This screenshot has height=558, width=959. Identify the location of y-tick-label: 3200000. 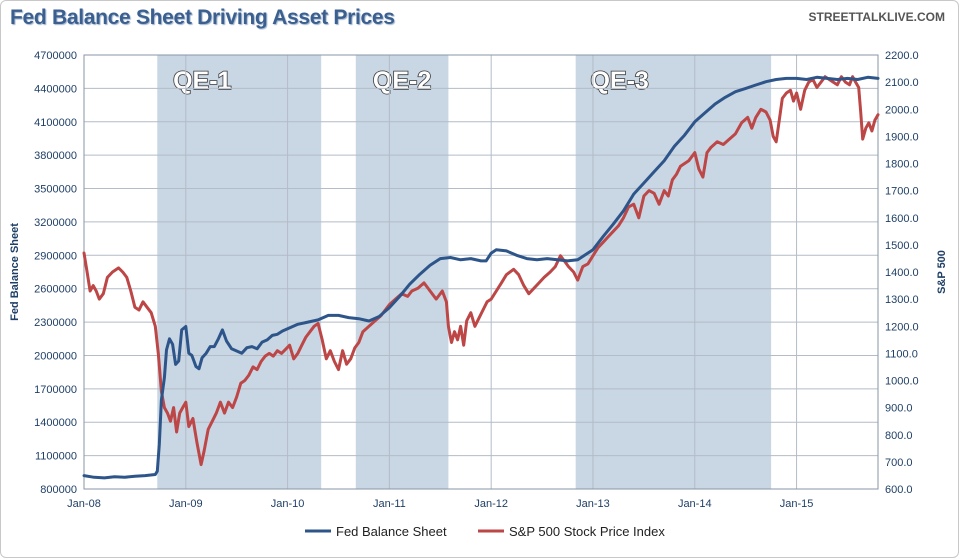
(55, 223).